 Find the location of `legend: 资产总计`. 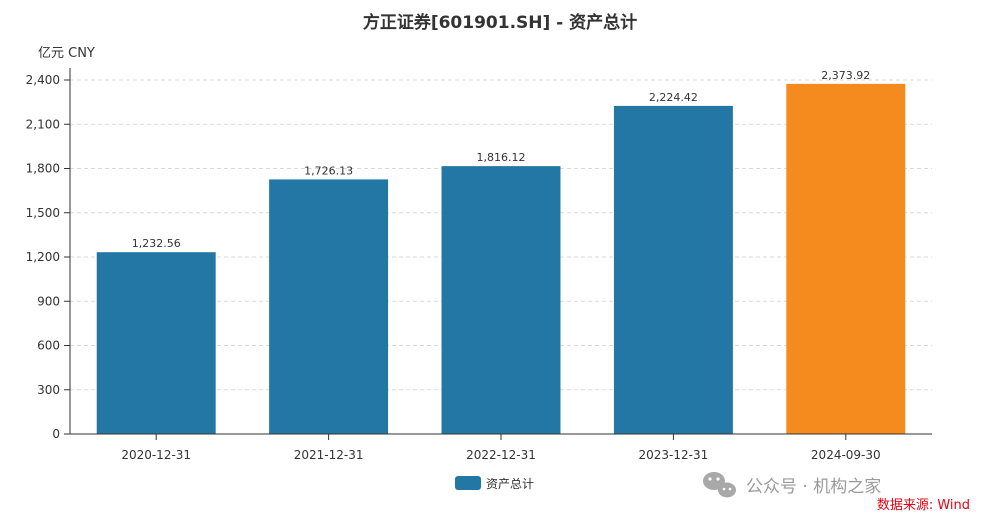

legend: 资产总计 is located at coordinates (494, 483).